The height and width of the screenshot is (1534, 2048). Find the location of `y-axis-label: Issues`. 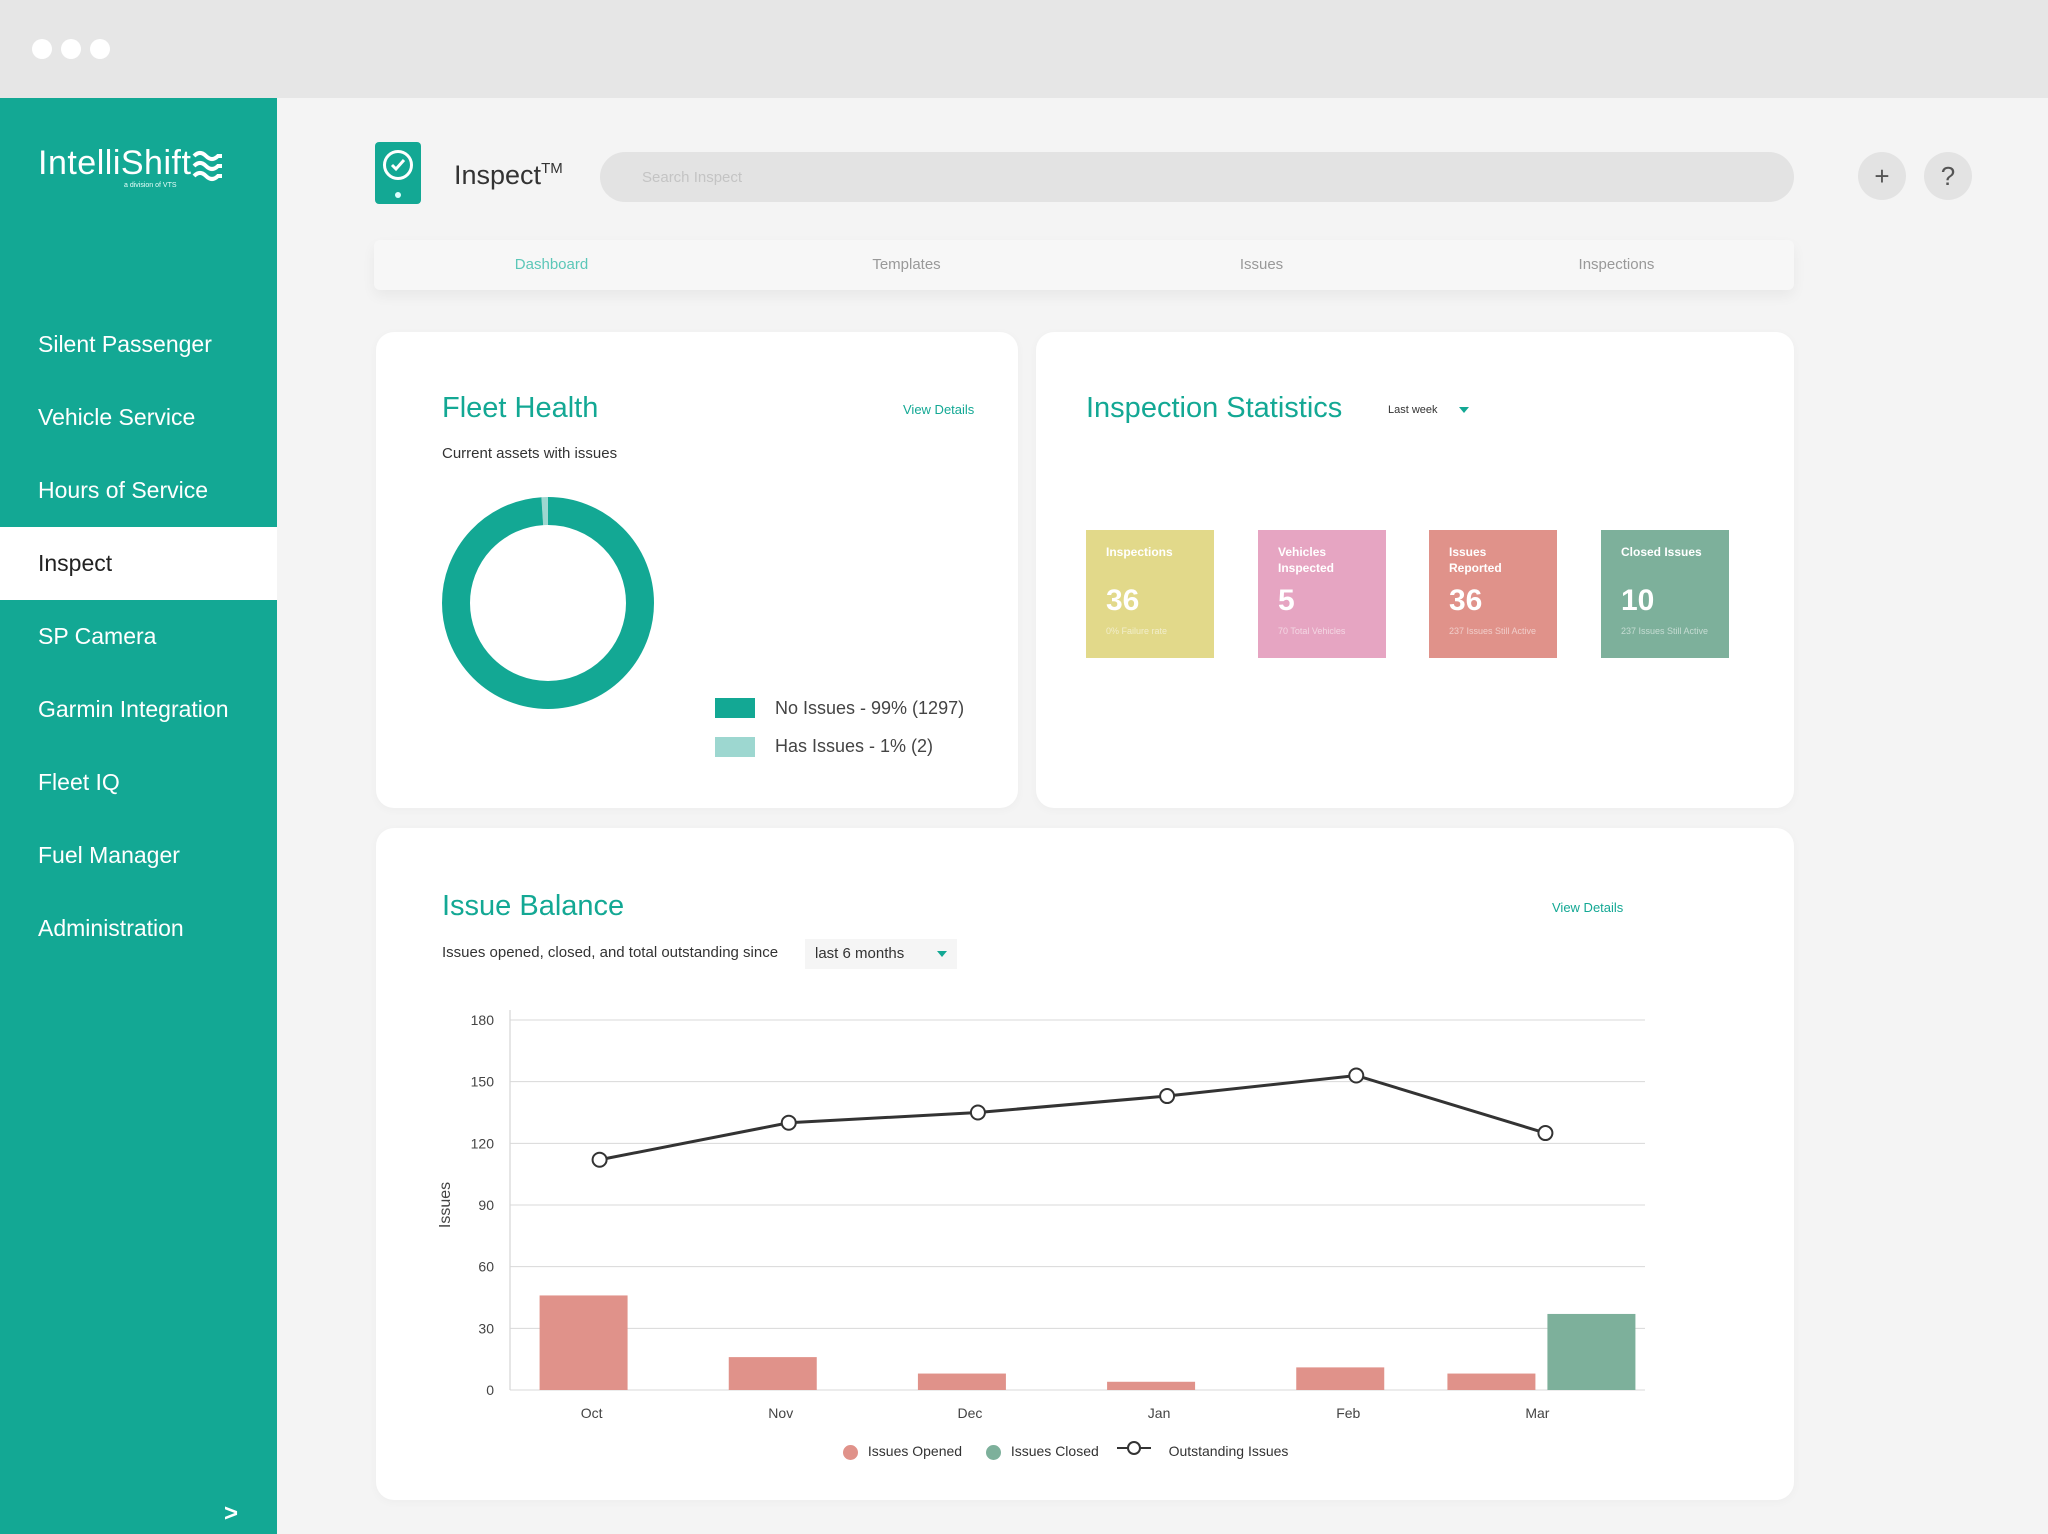

y-axis-label: Issues is located at coordinates (445, 1205).